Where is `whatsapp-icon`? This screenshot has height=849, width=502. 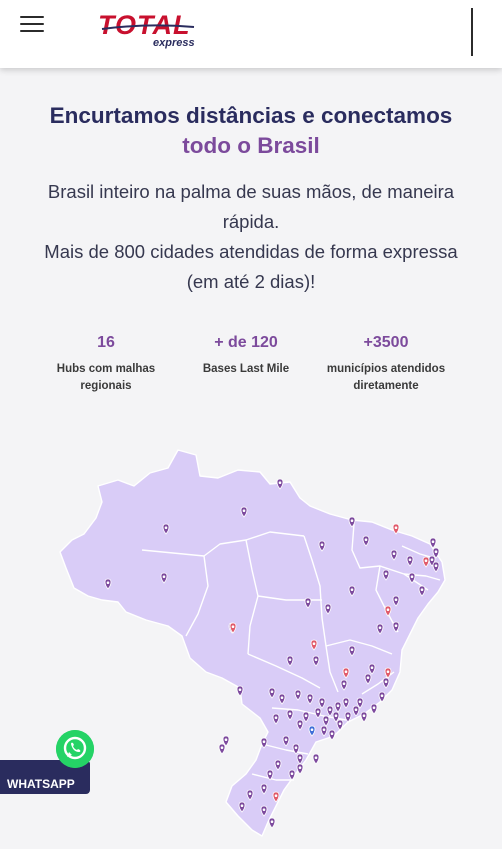
whatsapp-icon is located at coordinates (75, 749).